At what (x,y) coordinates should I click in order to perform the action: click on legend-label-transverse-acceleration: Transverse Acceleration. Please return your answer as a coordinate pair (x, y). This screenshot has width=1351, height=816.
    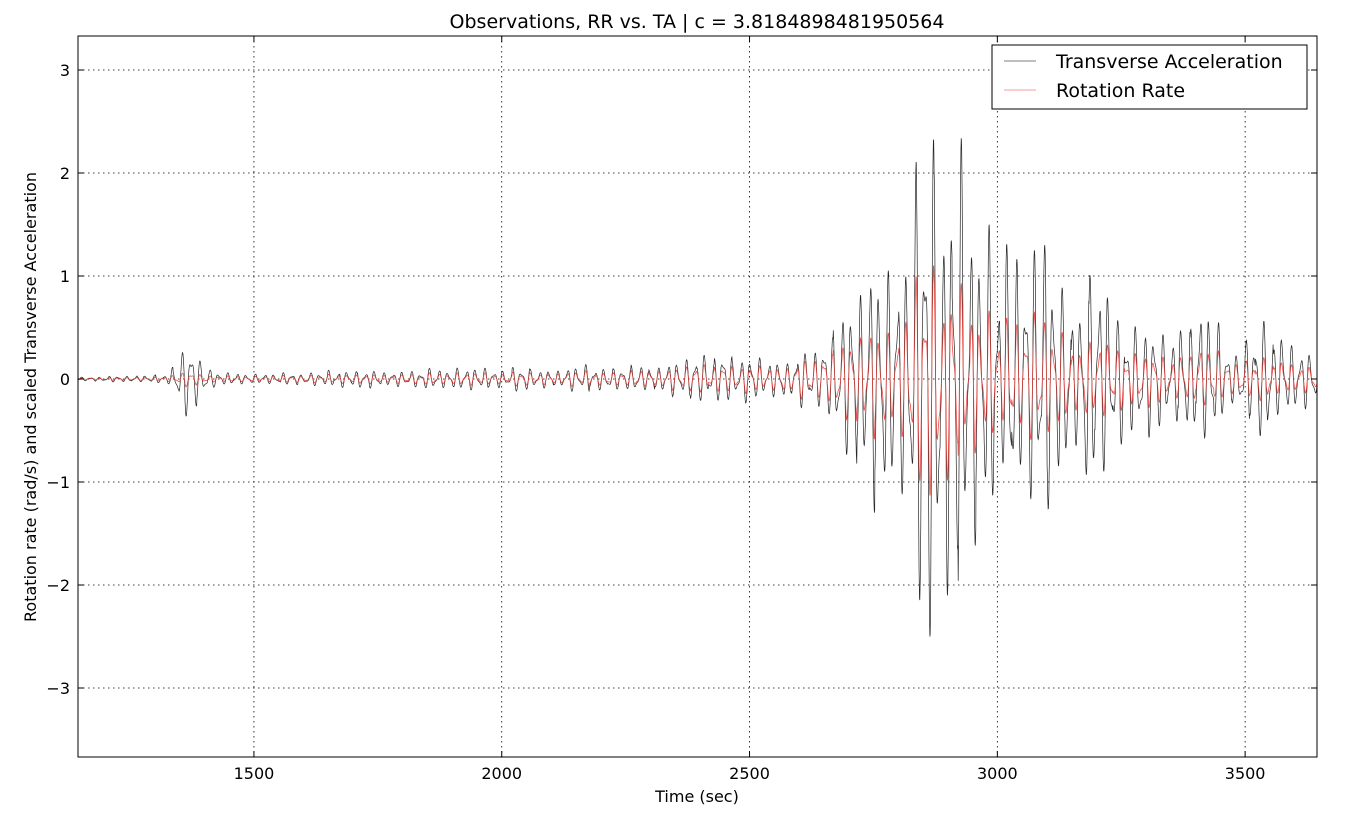
    Looking at the image, I should click on (1169, 62).